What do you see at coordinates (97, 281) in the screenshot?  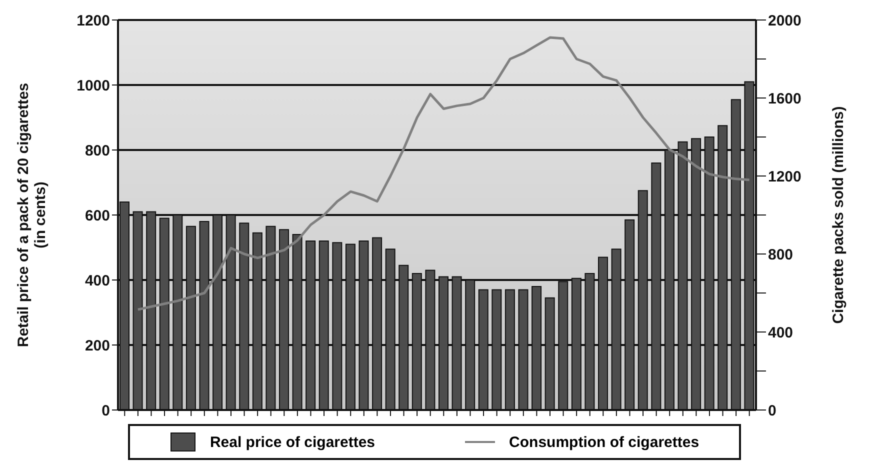 I see `y-tick-label: 400` at bounding box center [97, 281].